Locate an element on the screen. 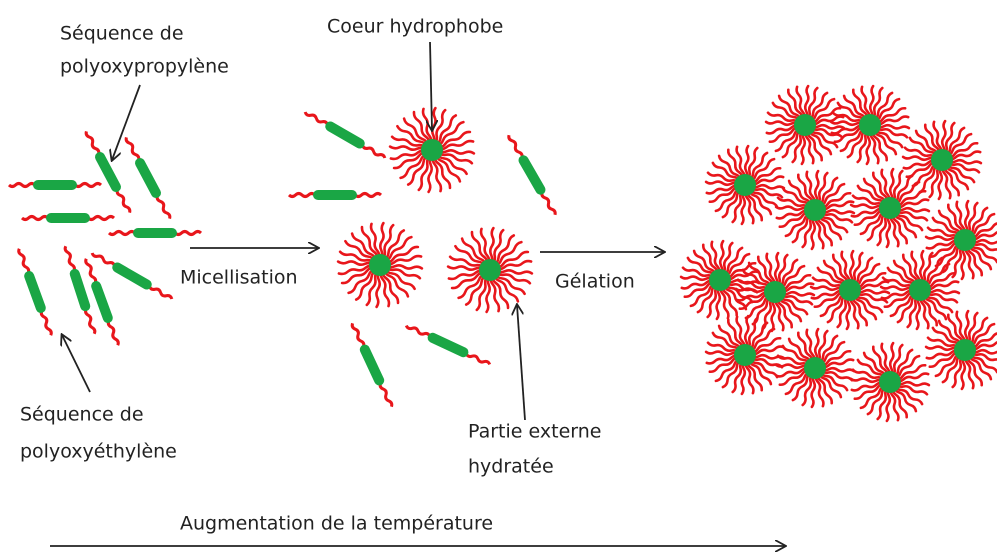  corona-label: hydratée is located at coordinates (511, 467).